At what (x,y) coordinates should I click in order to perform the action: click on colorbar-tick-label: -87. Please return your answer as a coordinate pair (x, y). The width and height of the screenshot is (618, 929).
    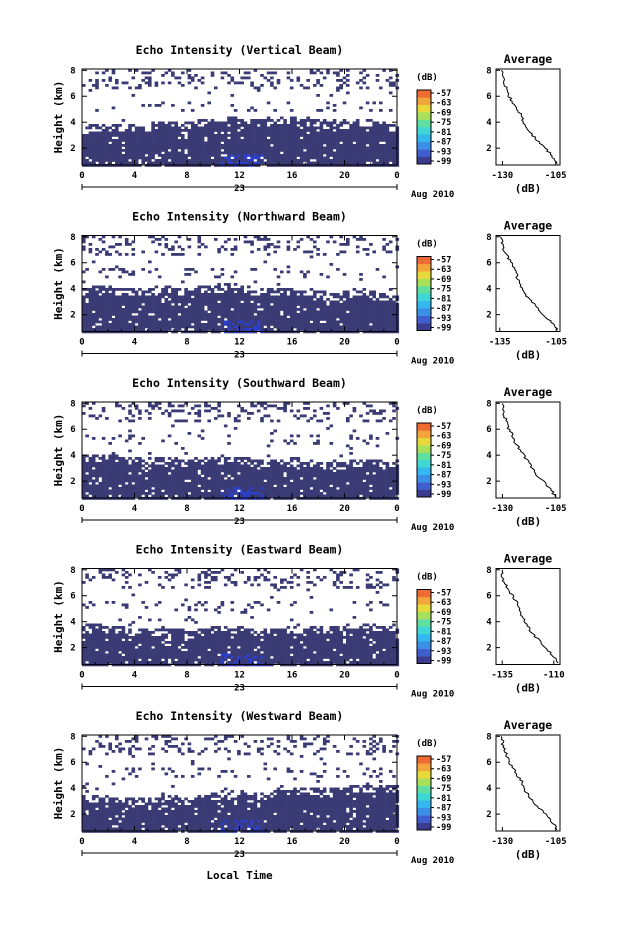
    Looking at the image, I should click on (443, 143).